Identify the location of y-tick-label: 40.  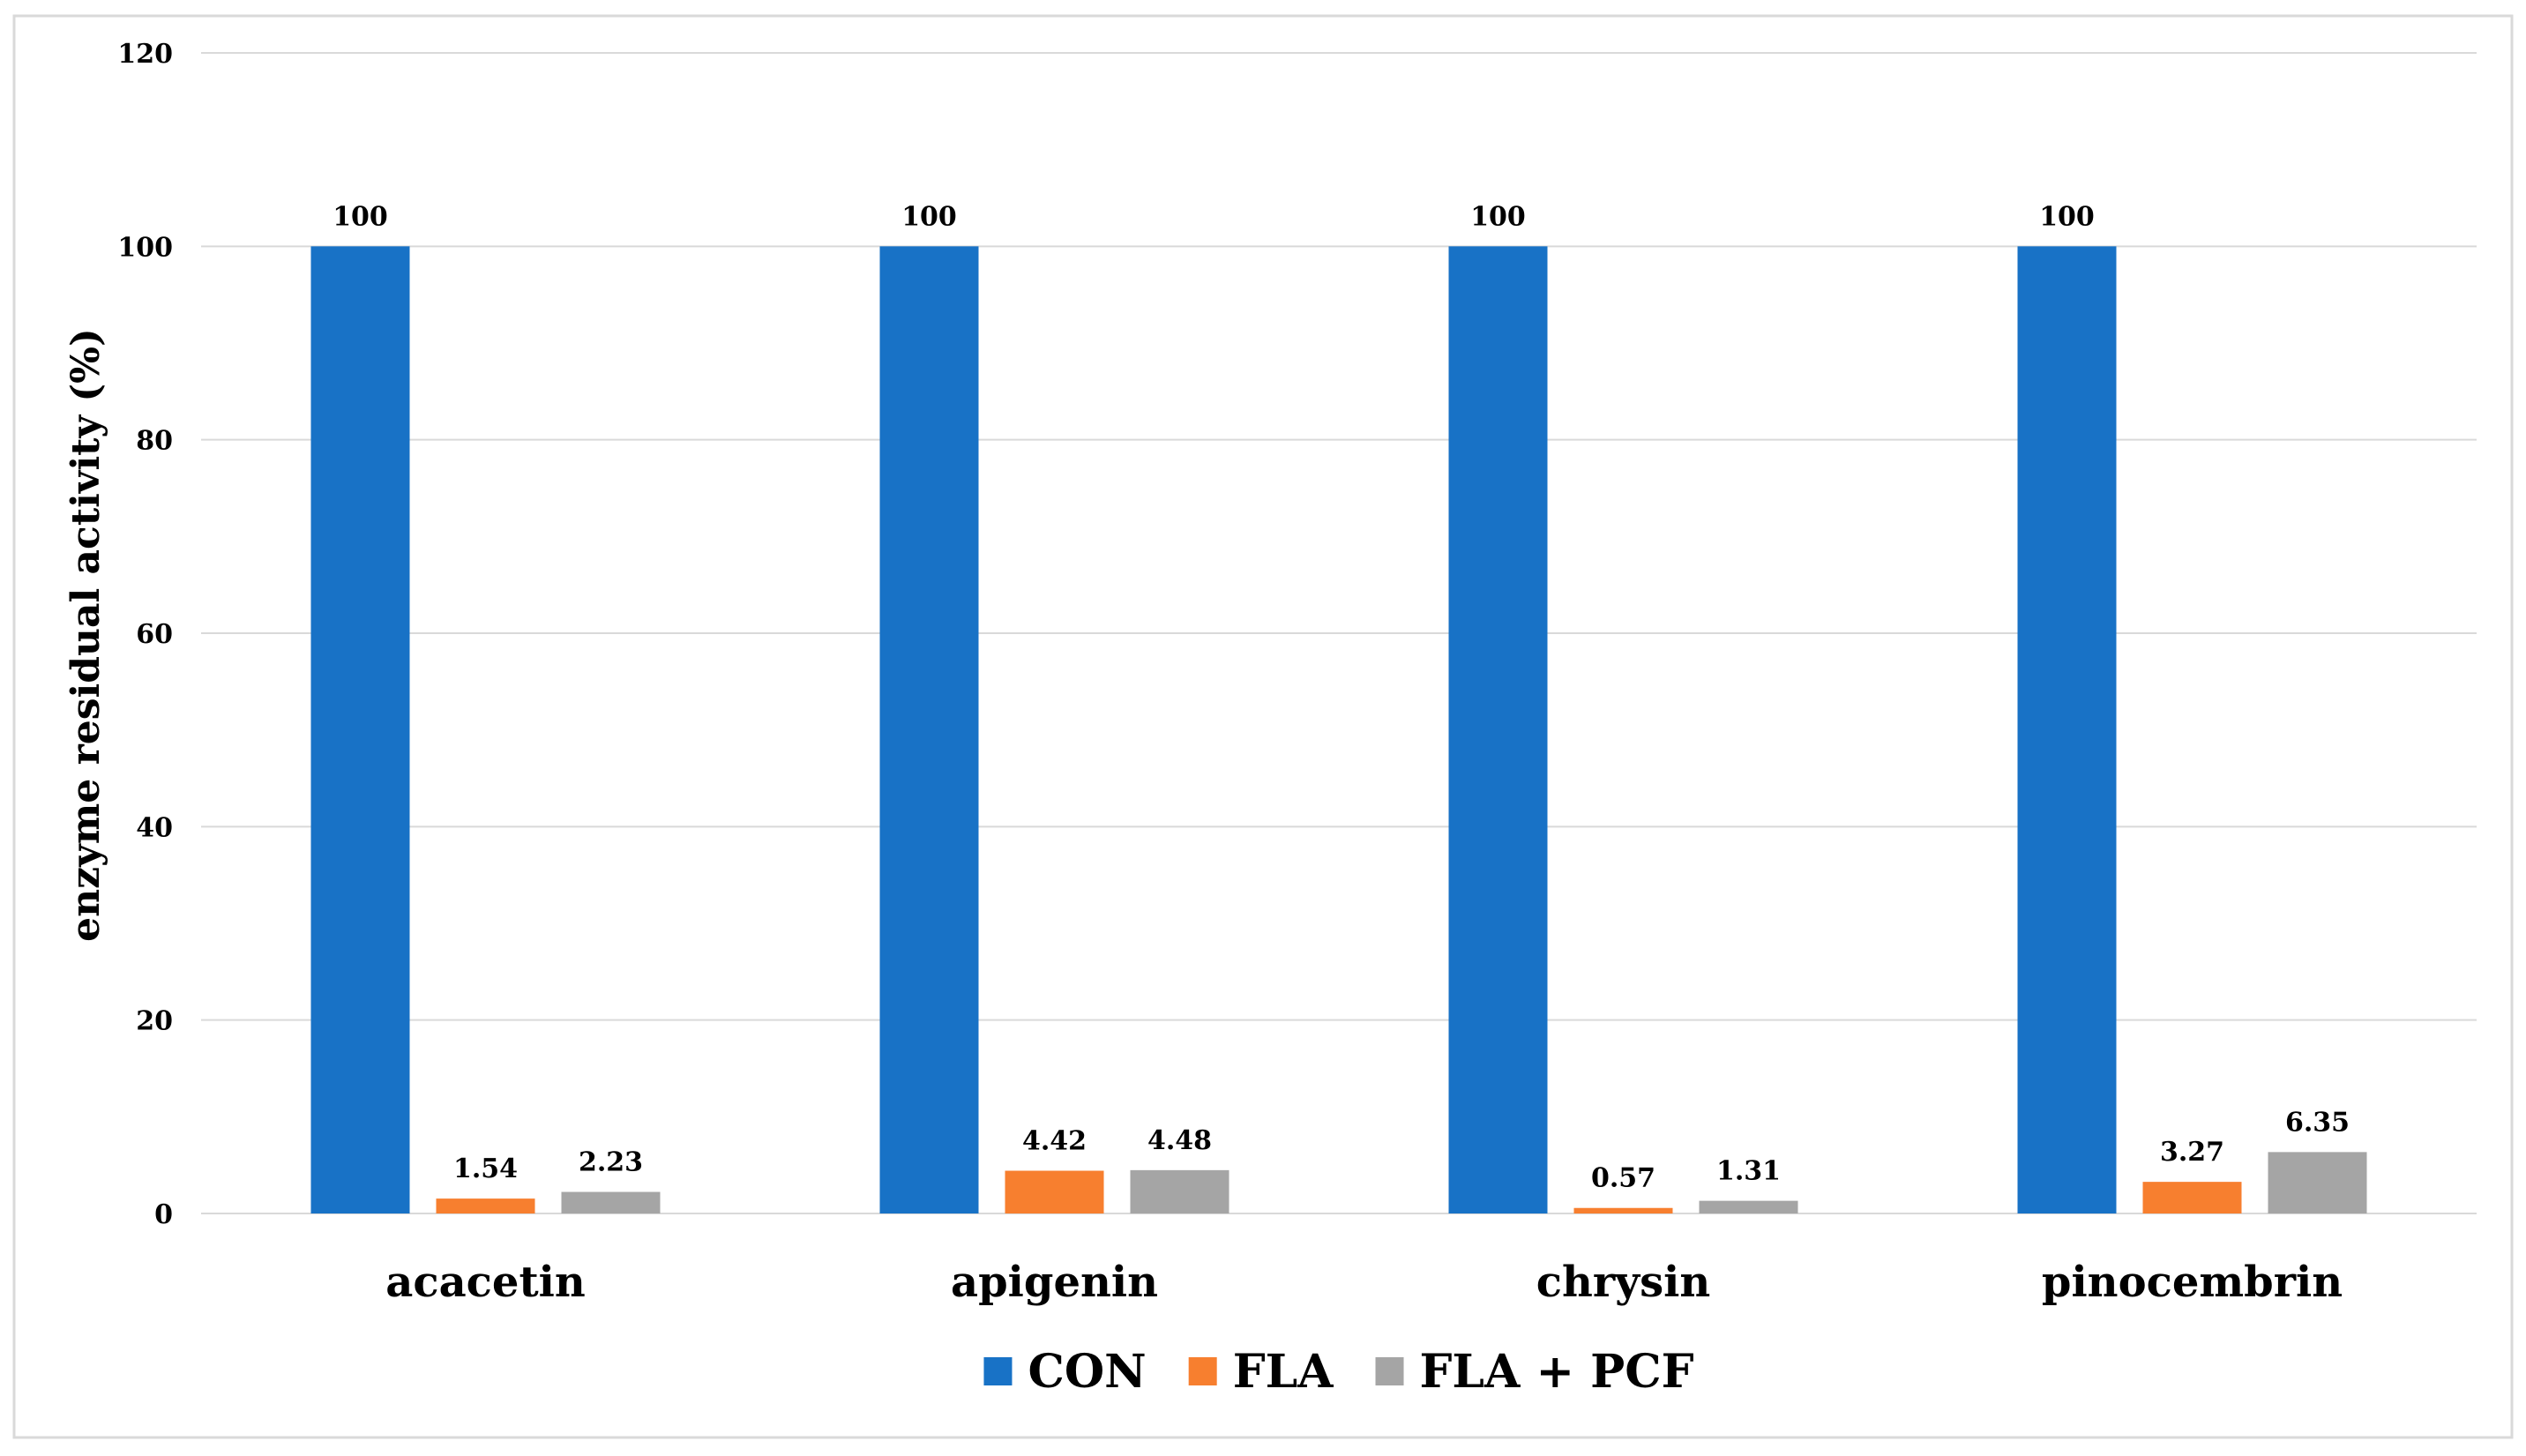
(154, 827).